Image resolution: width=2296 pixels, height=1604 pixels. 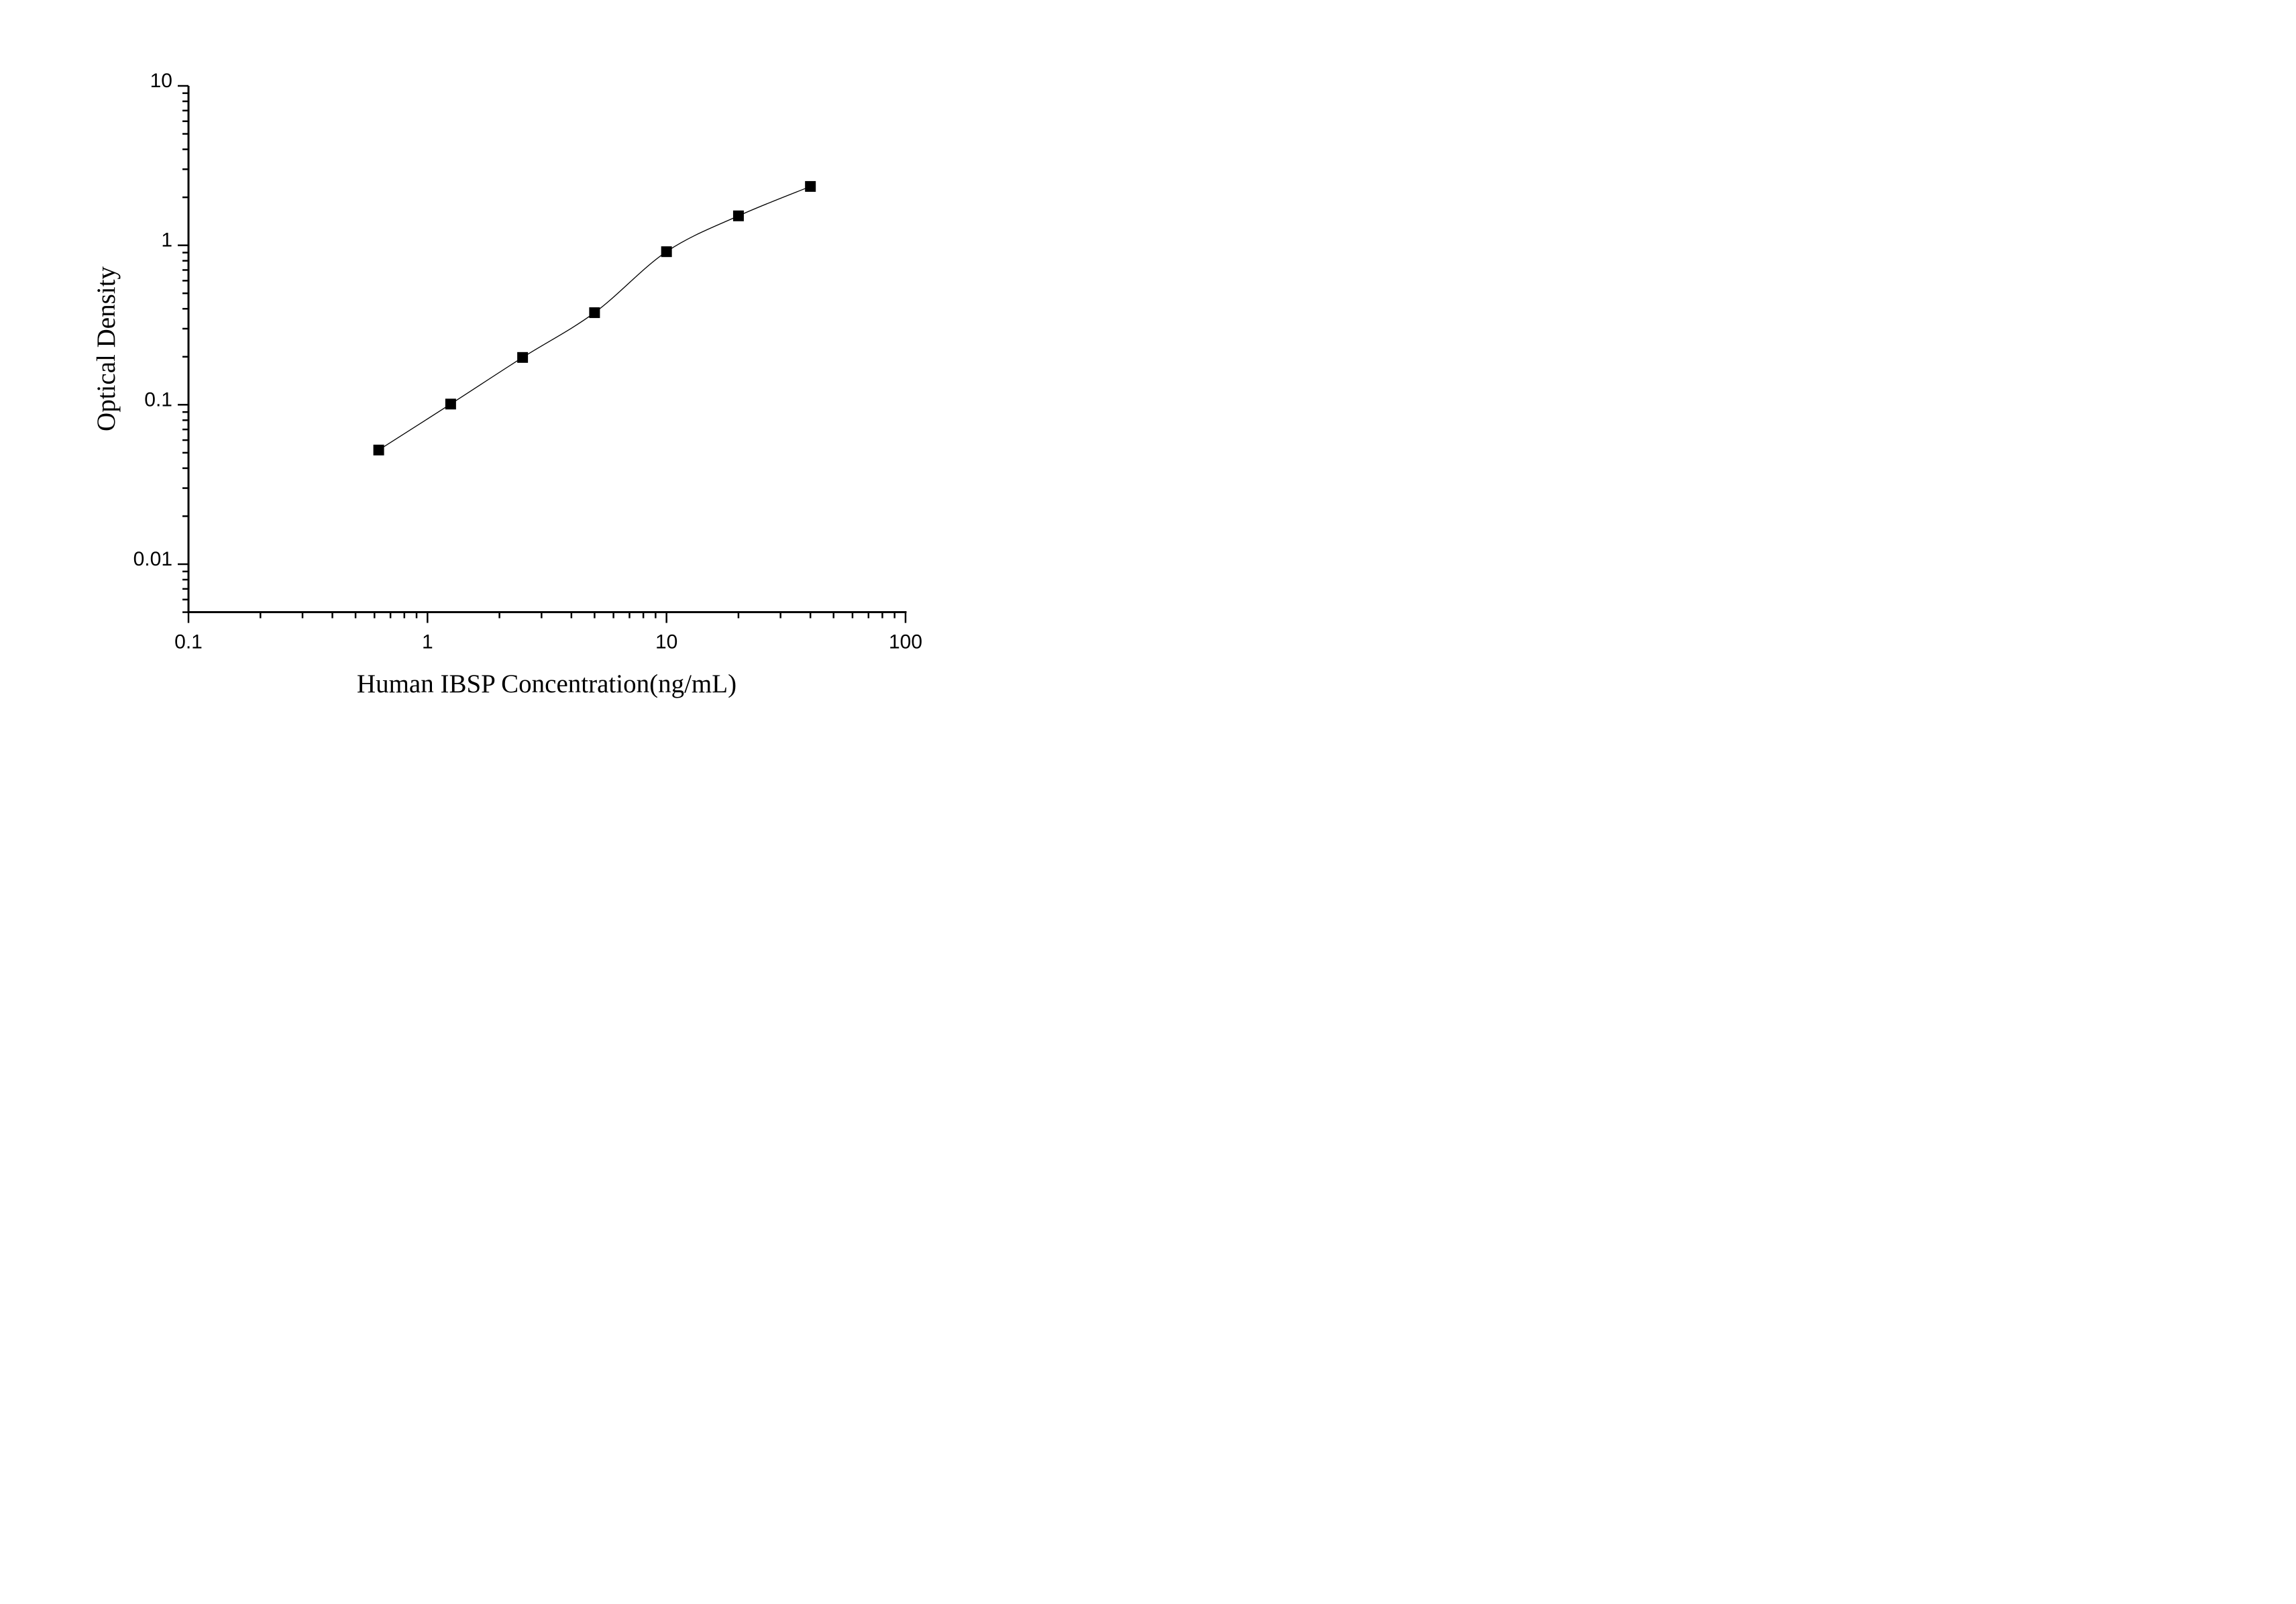 I want to click on tick-labels: 0.1 1 10 100 0.01 0.1 1 10, so click(x=527, y=362).